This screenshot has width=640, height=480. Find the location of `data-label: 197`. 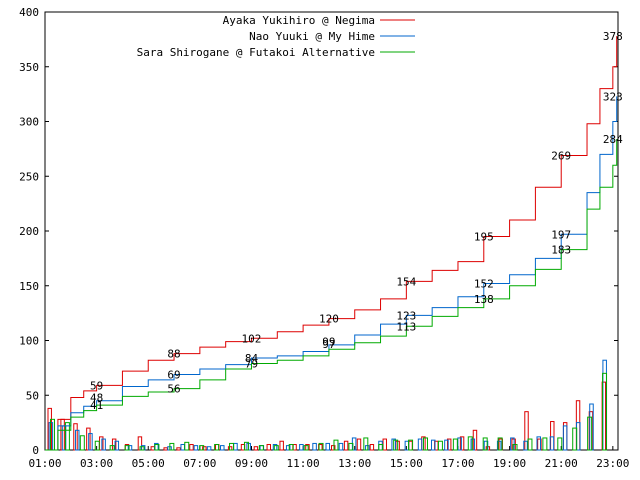

data-label: 197 is located at coordinates (561, 234).